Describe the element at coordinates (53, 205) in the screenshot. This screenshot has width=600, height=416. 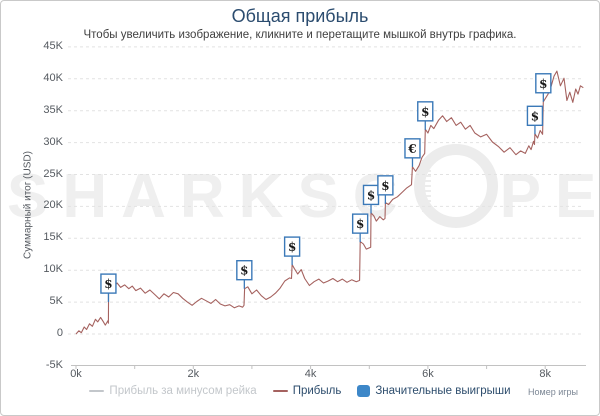
I see `y-tick-label: 20K` at that location.